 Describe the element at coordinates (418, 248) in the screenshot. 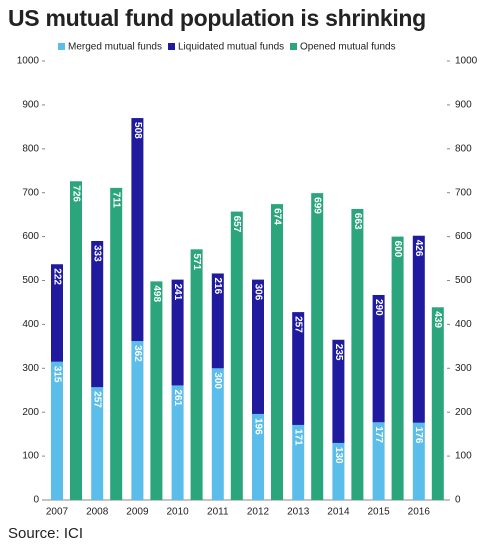

I see `value-label: 426` at that location.